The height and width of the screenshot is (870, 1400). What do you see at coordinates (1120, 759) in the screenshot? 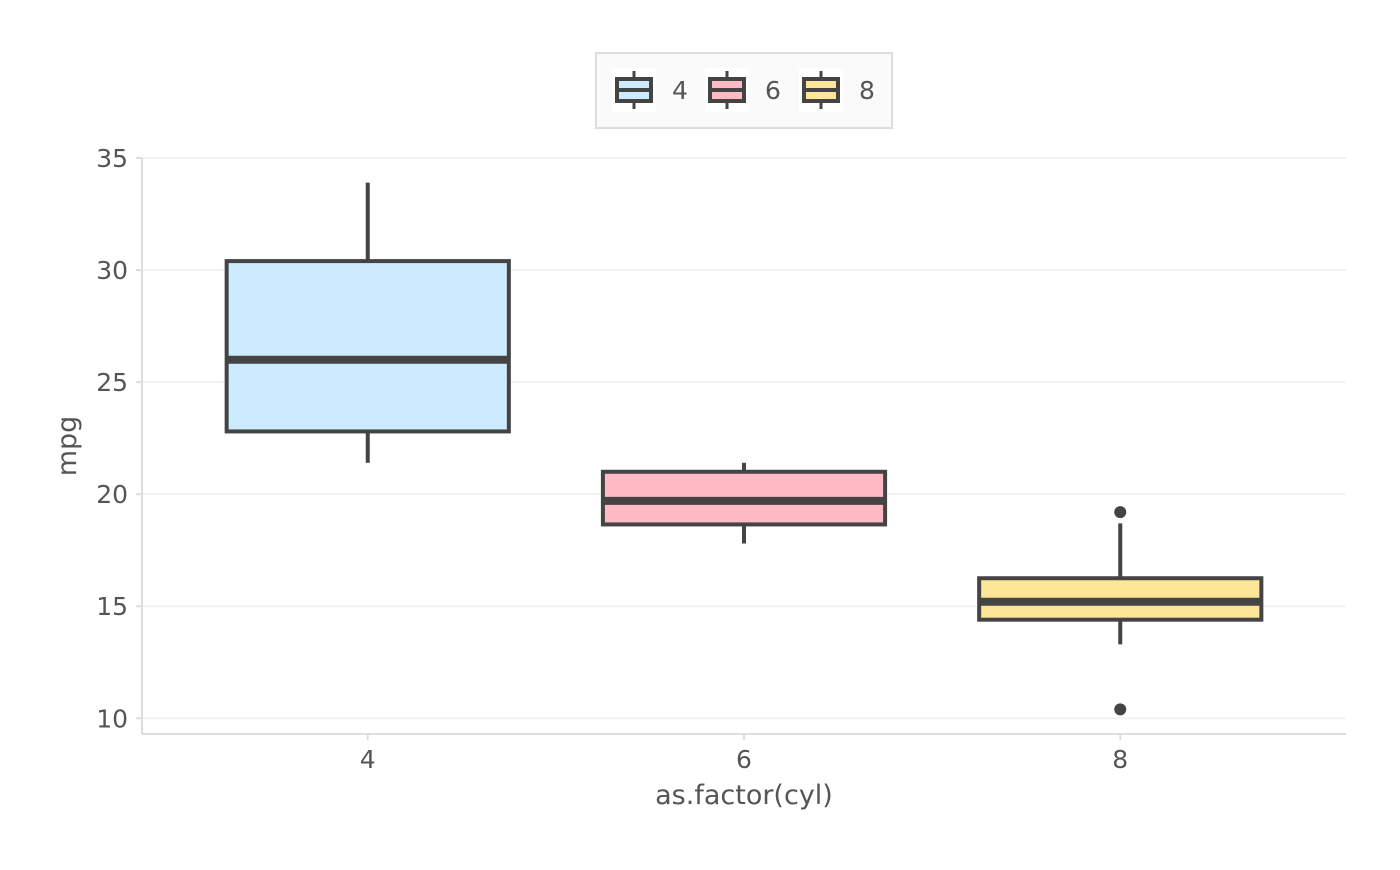
I see `x-tick-label: 8` at bounding box center [1120, 759].